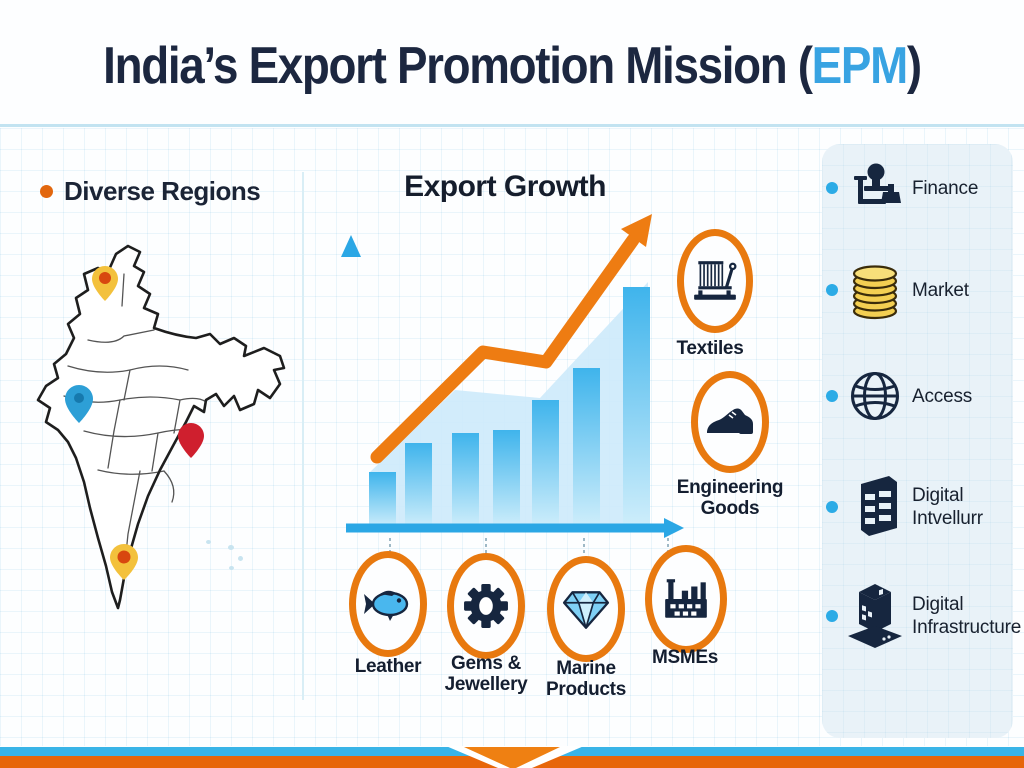 Image resolution: width=1024 pixels, height=768 pixels. I want to click on y-axis, so click(351, 384).